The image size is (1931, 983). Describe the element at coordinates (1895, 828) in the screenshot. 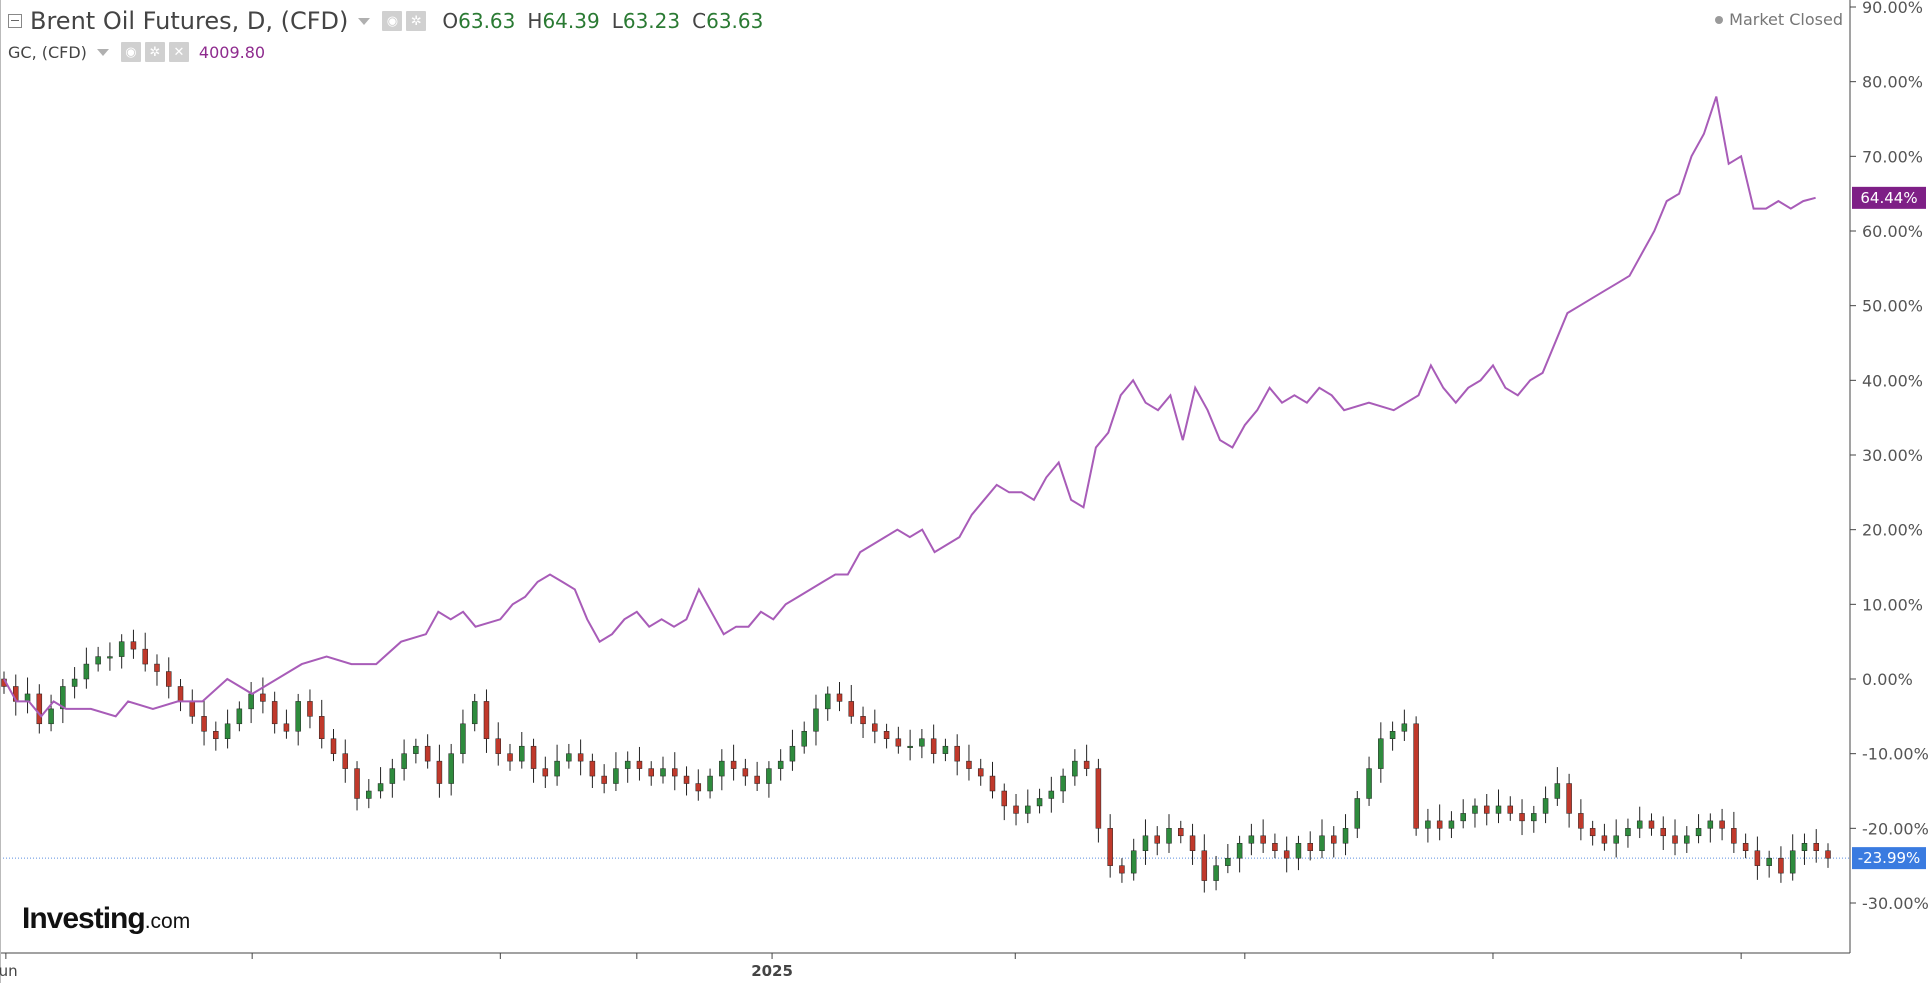

I see `y-tick-label: -20.00%` at that location.